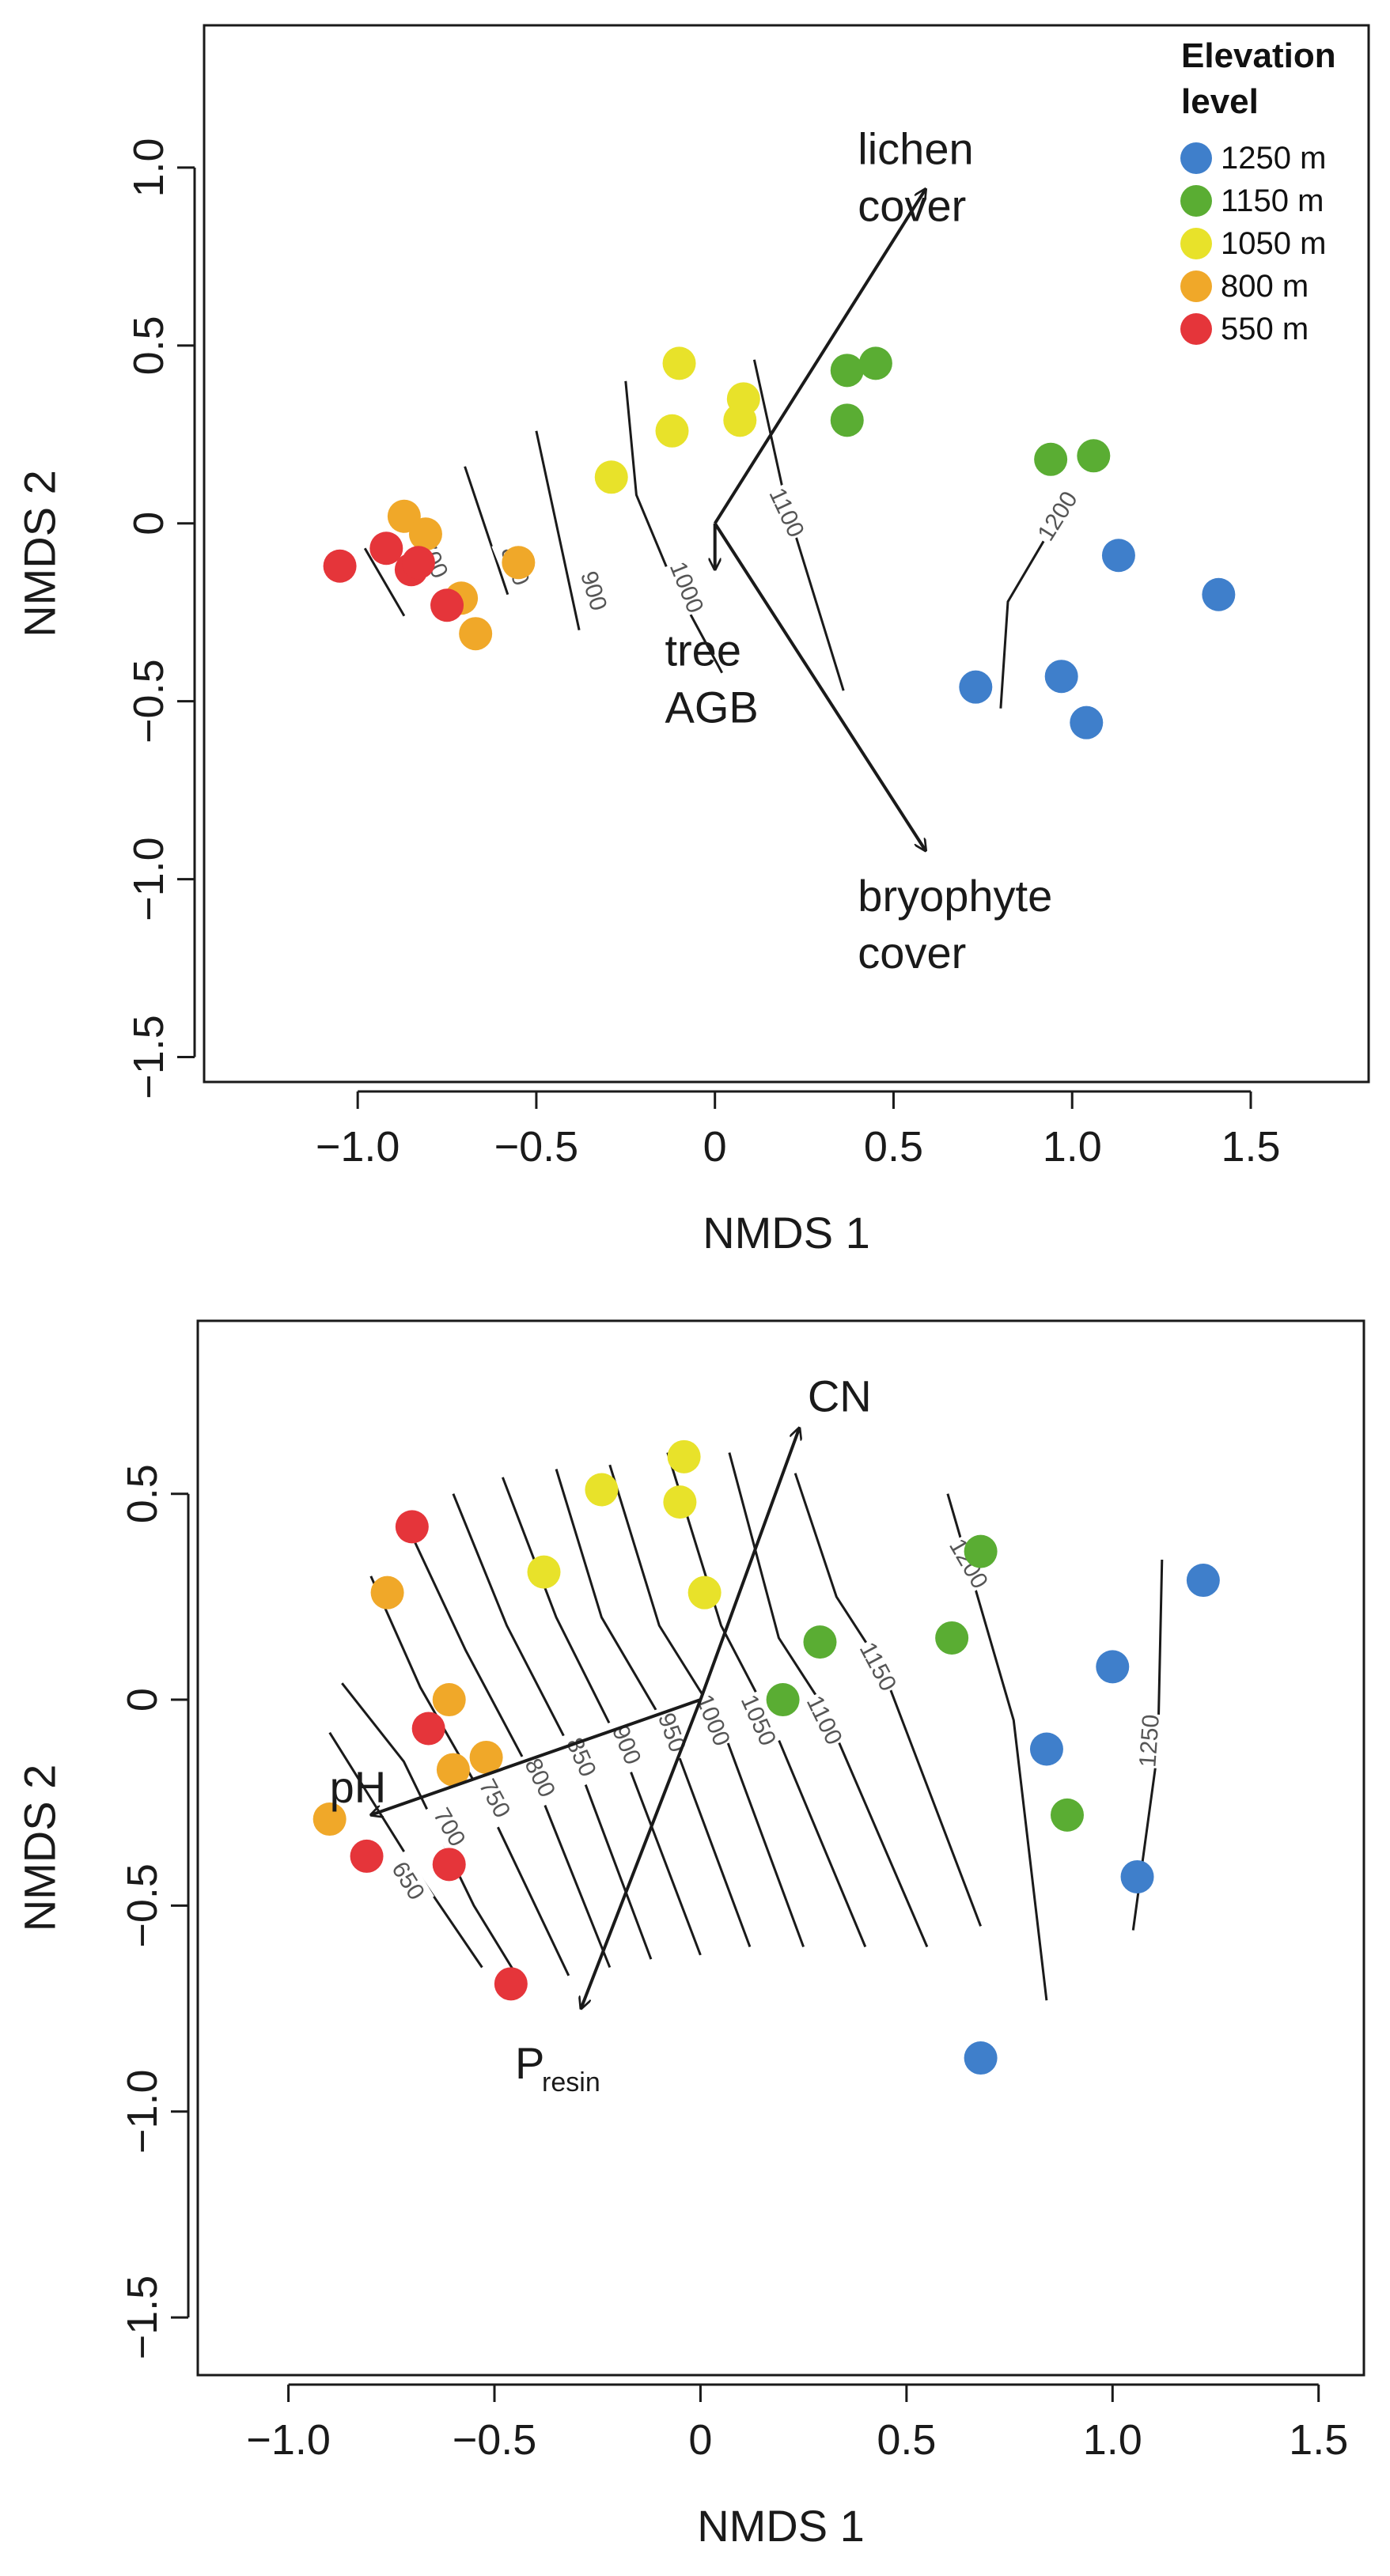 The image size is (1390, 2576). What do you see at coordinates (703, 650) in the screenshot?
I see `vector-label: tree` at bounding box center [703, 650].